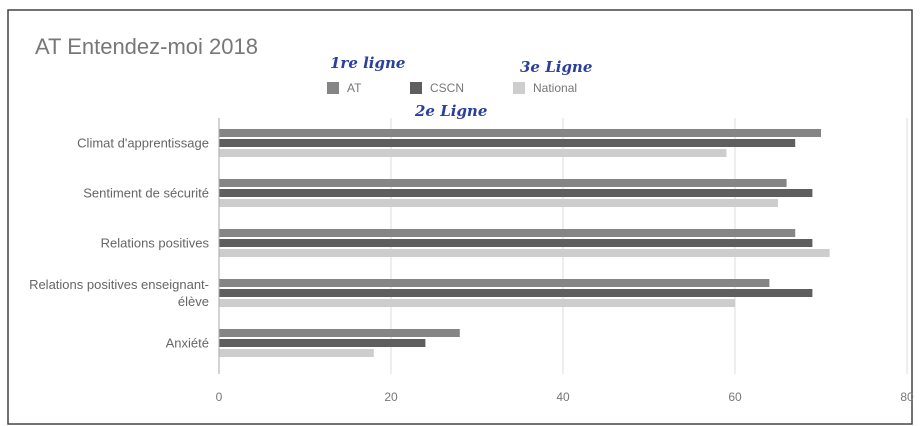  Describe the element at coordinates (907, 397) in the screenshot. I see `x-tick-label: 80` at that location.